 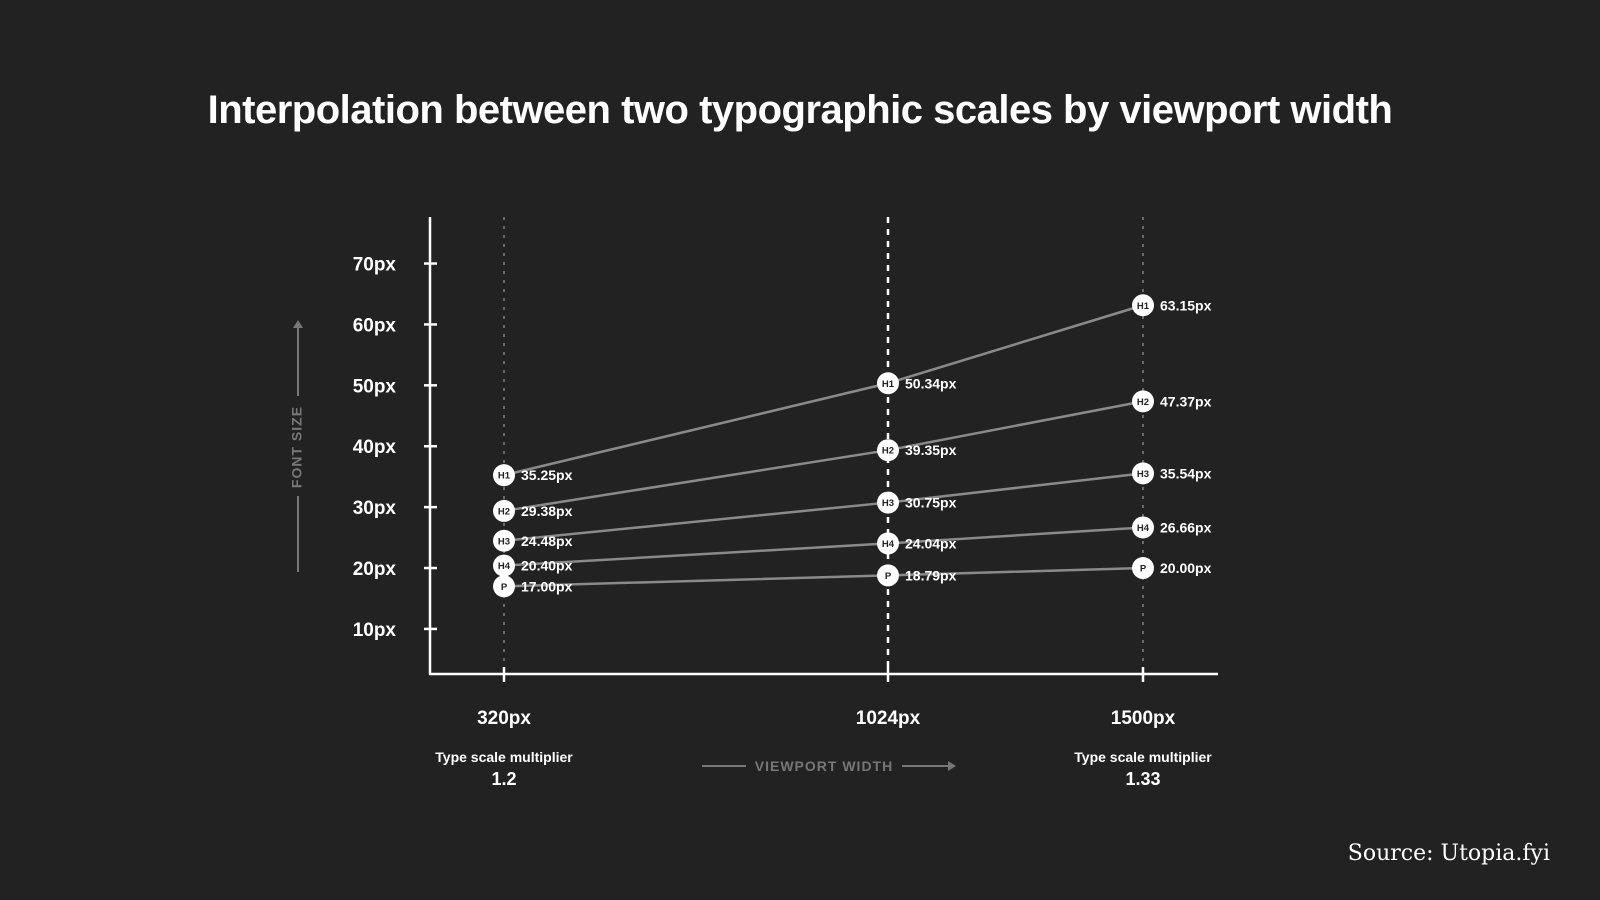 What do you see at coordinates (1186, 568) in the screenshot?
I see `data-label: 20.00px` at bounding box center [1186, 568].